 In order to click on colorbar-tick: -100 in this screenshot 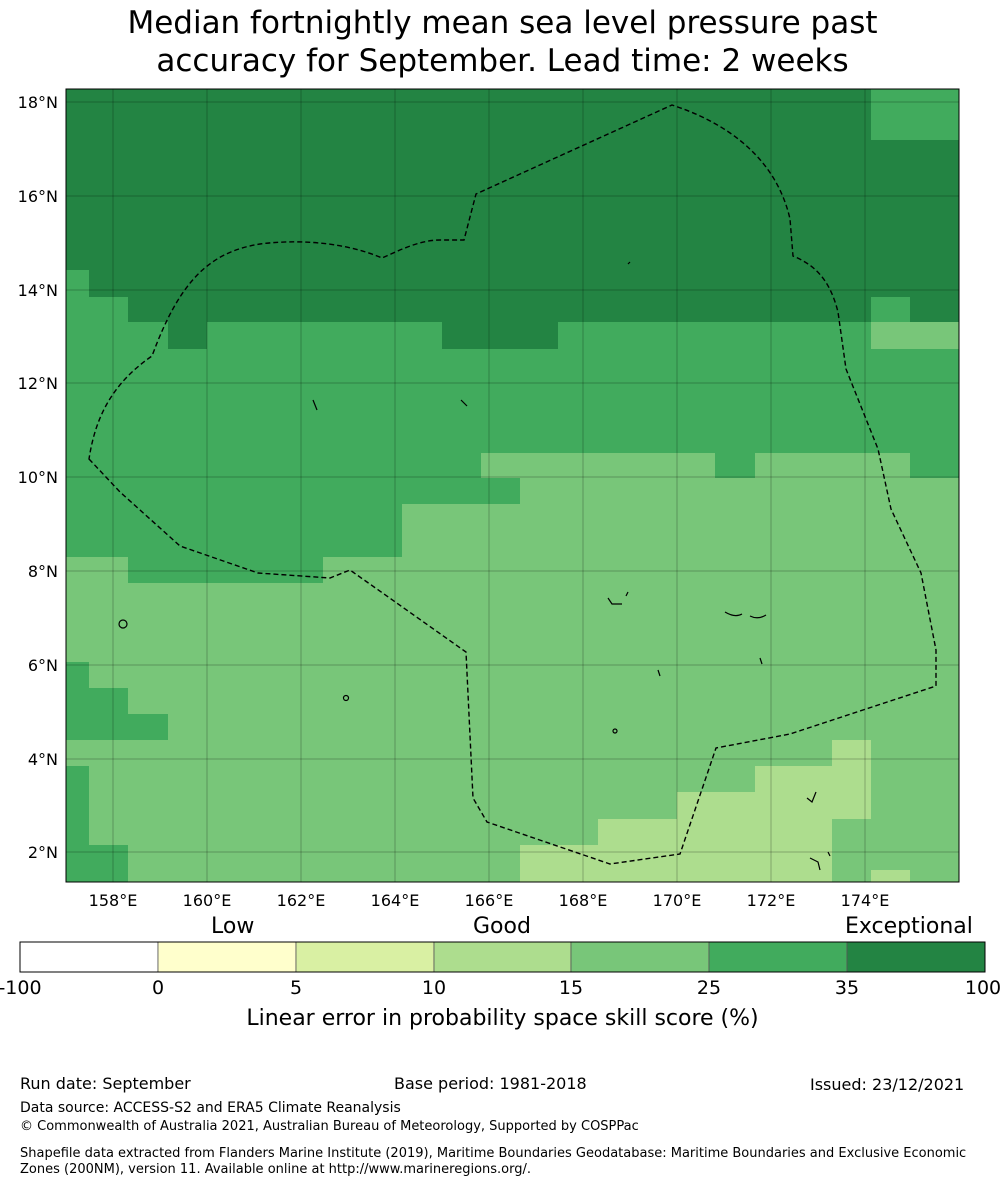, I will do `click(21, 988)`.